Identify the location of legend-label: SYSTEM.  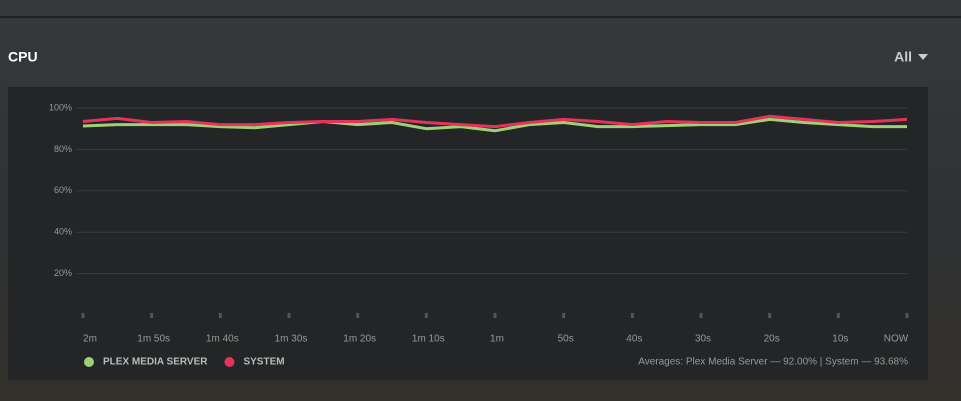
(263, 362).